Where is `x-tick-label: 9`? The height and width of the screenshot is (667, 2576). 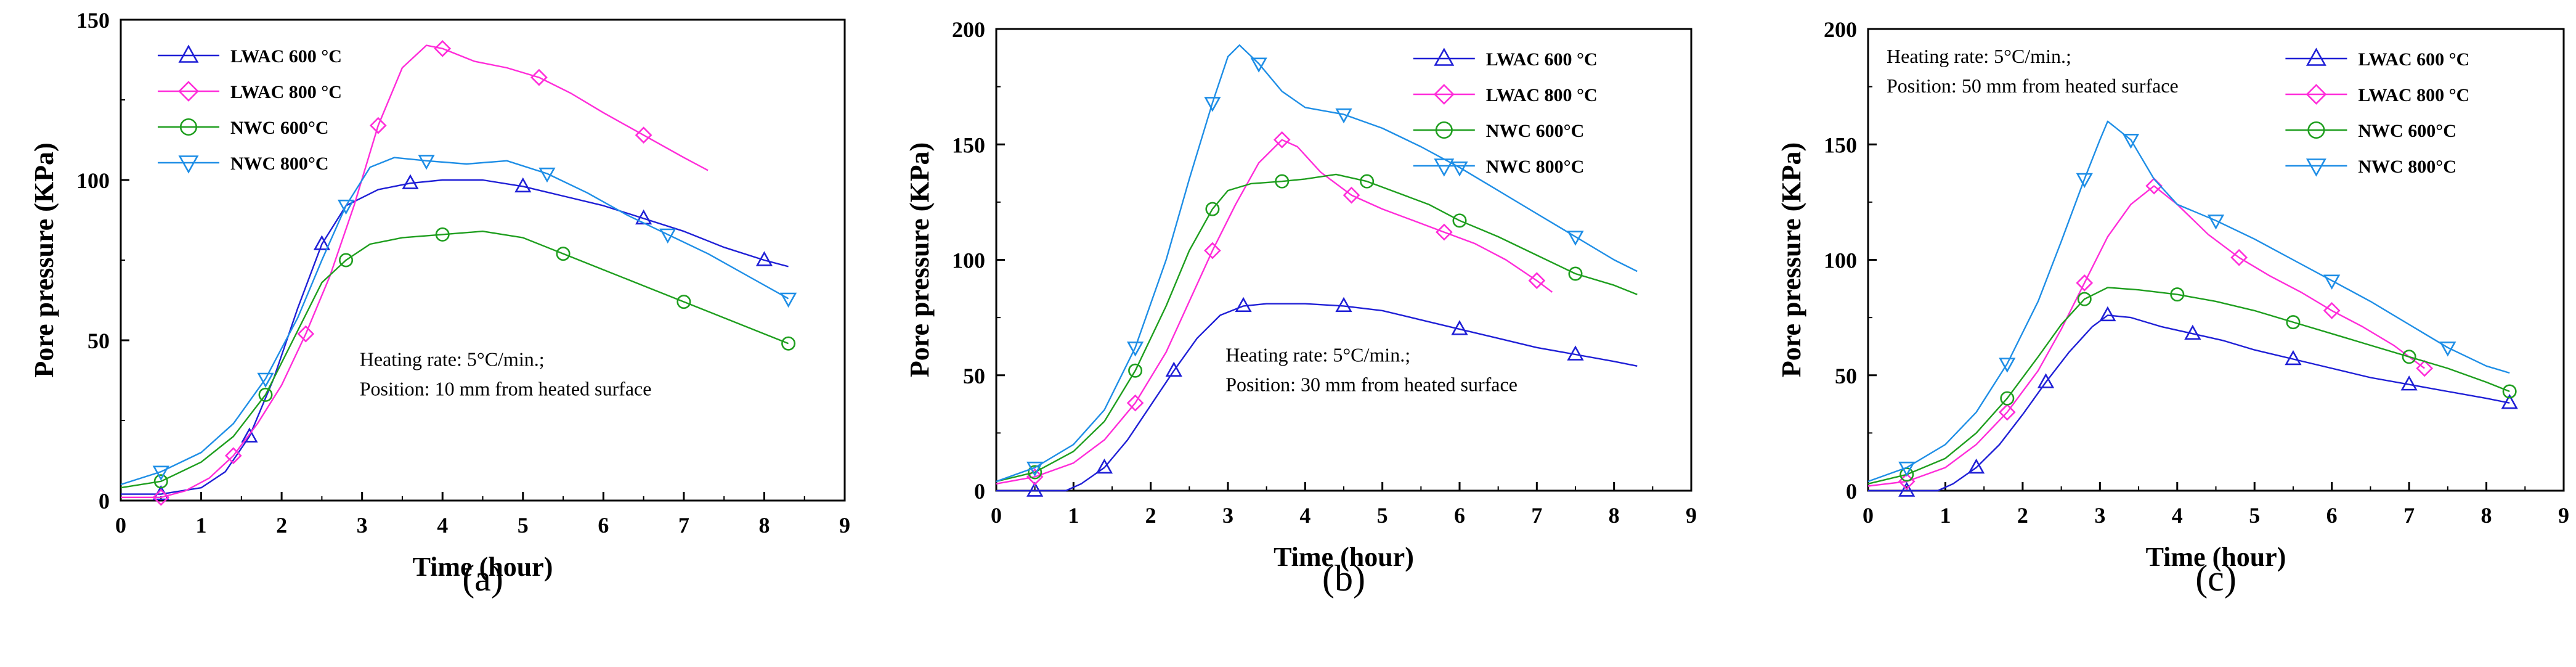
x-tick-label: 9 is located at coordinates (2563, 515).